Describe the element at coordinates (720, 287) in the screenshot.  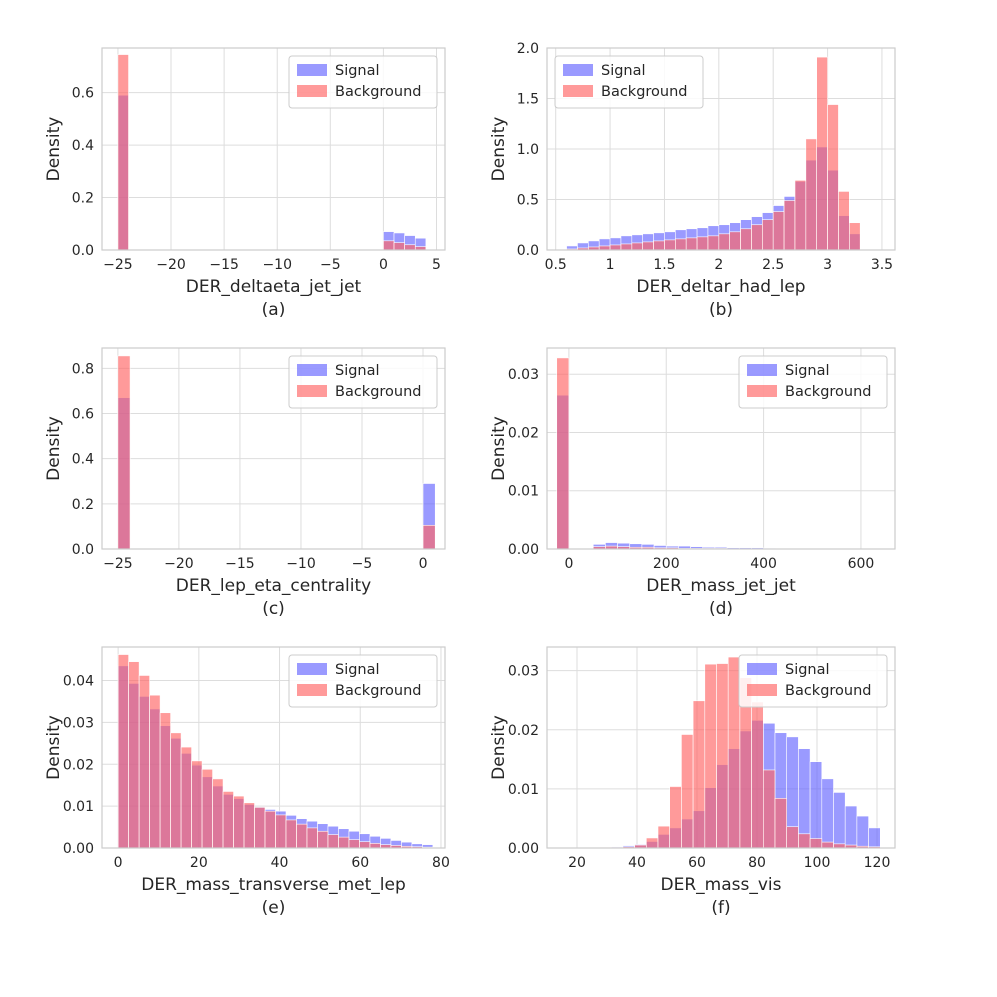
I see `x-axis-label: DER_deltar_had_lep` at that location.